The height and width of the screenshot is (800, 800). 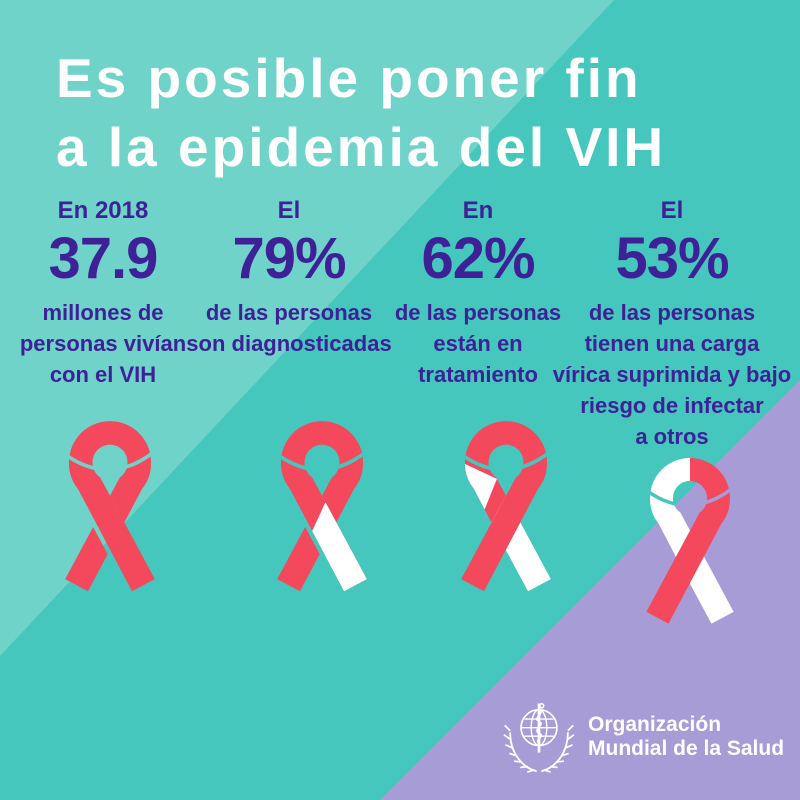 I want to click on ribbon-white-tail-segment, so click(x=331, y=547).